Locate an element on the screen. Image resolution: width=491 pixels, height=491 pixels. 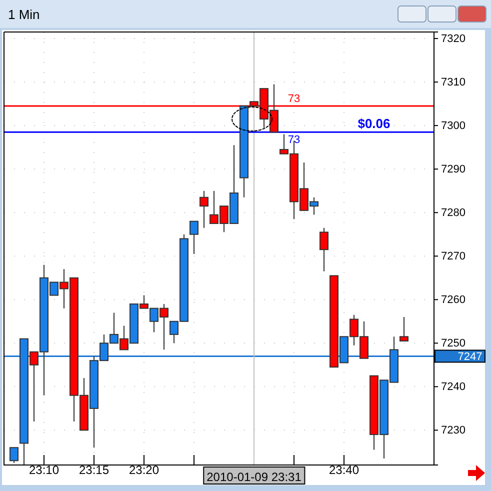
y-tick-label: 7270 is located at coordinates (453, 256).